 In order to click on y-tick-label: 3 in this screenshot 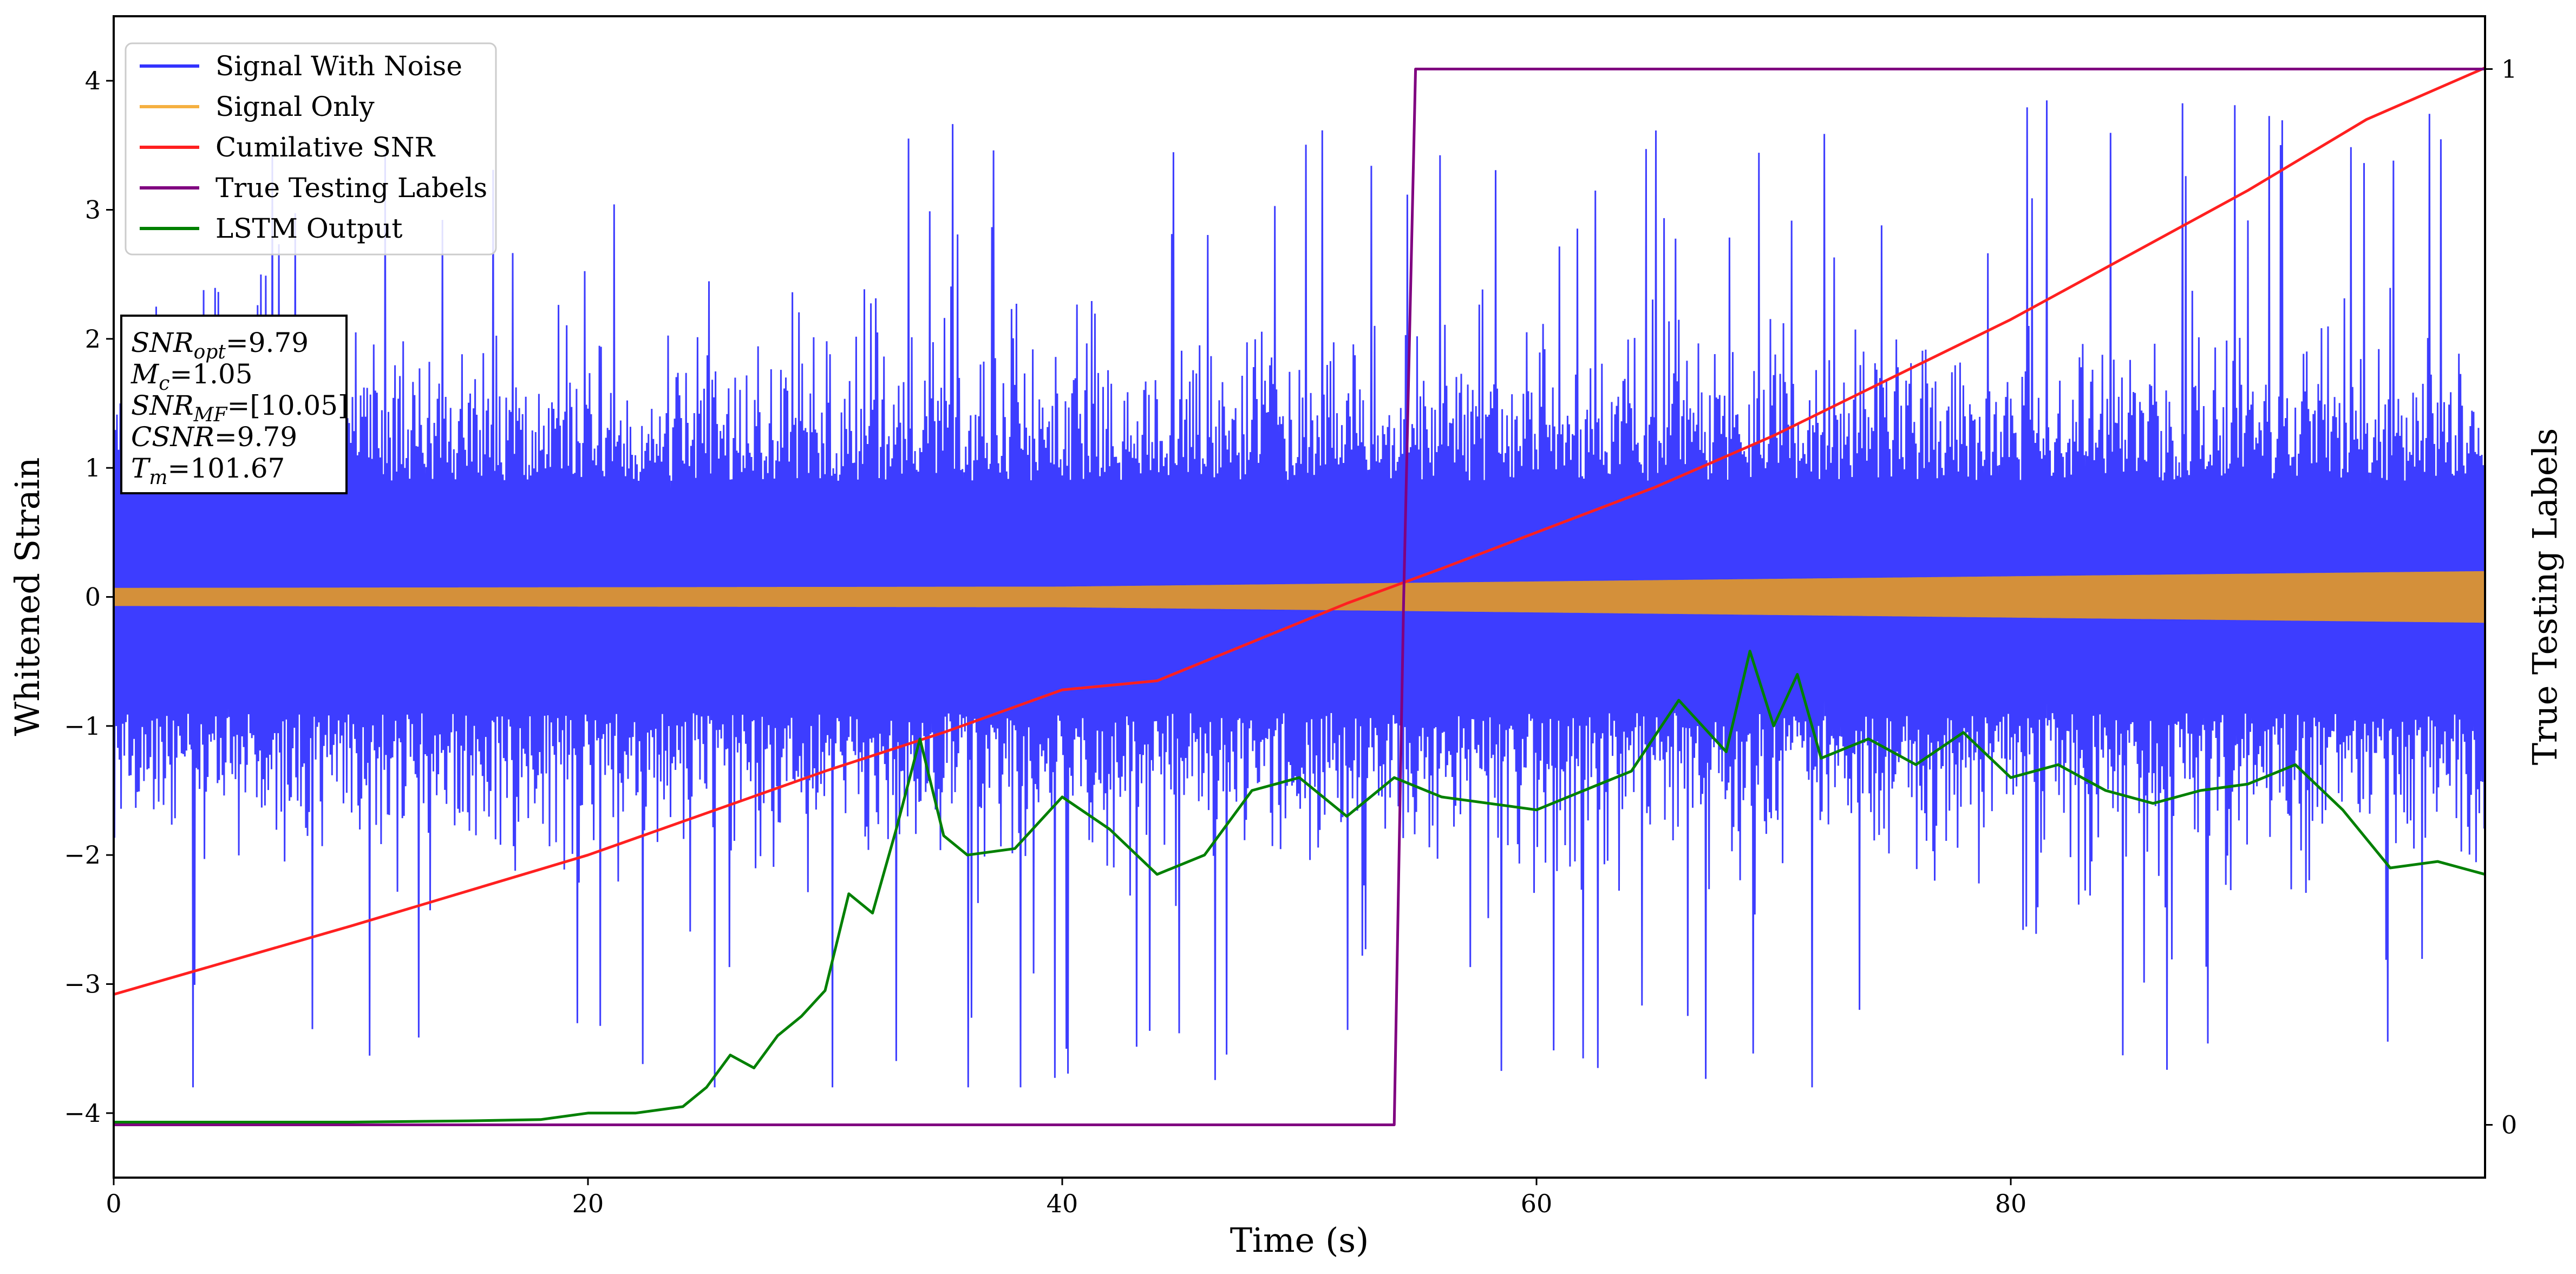, I will do `click(93, 210)`.